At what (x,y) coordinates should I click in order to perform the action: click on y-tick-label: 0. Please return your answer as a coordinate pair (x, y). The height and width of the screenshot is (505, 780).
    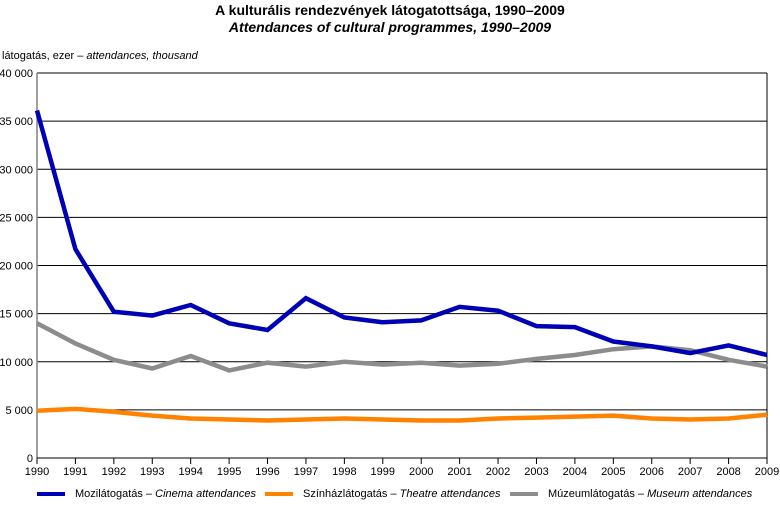
    Looking at the image, I should click on (30, 459).